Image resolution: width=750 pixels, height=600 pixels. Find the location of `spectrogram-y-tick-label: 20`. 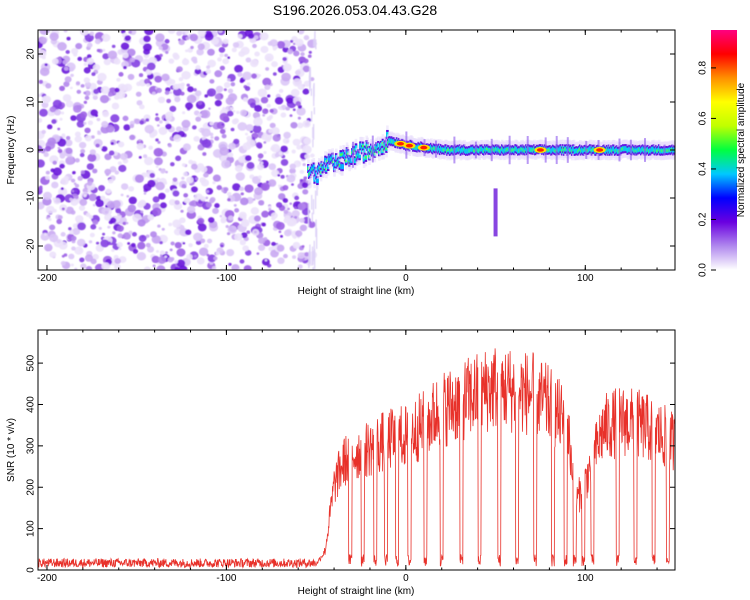

spectrogram-y-tick-label: 20 is located at coordinates (31, 54).